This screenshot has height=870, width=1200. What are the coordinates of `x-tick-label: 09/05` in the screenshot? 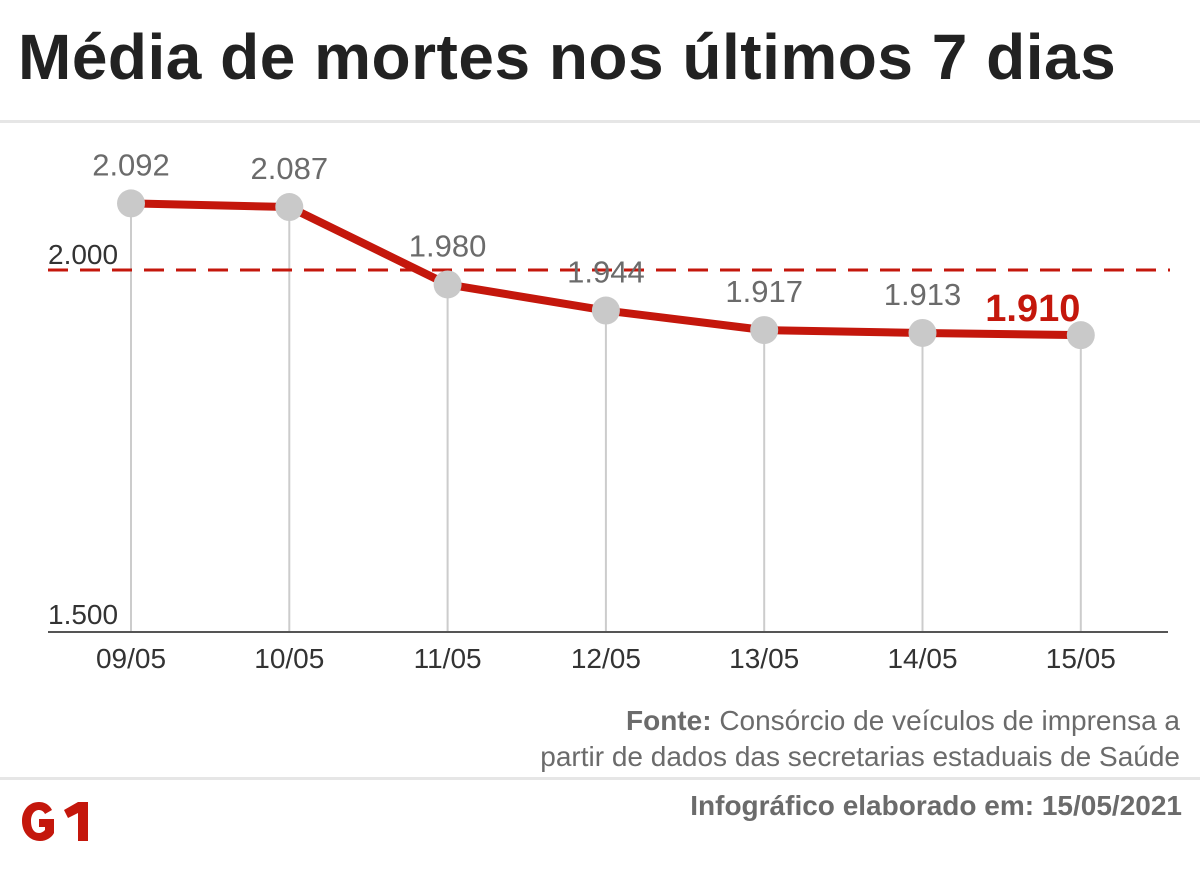 It's located at (131, 658).